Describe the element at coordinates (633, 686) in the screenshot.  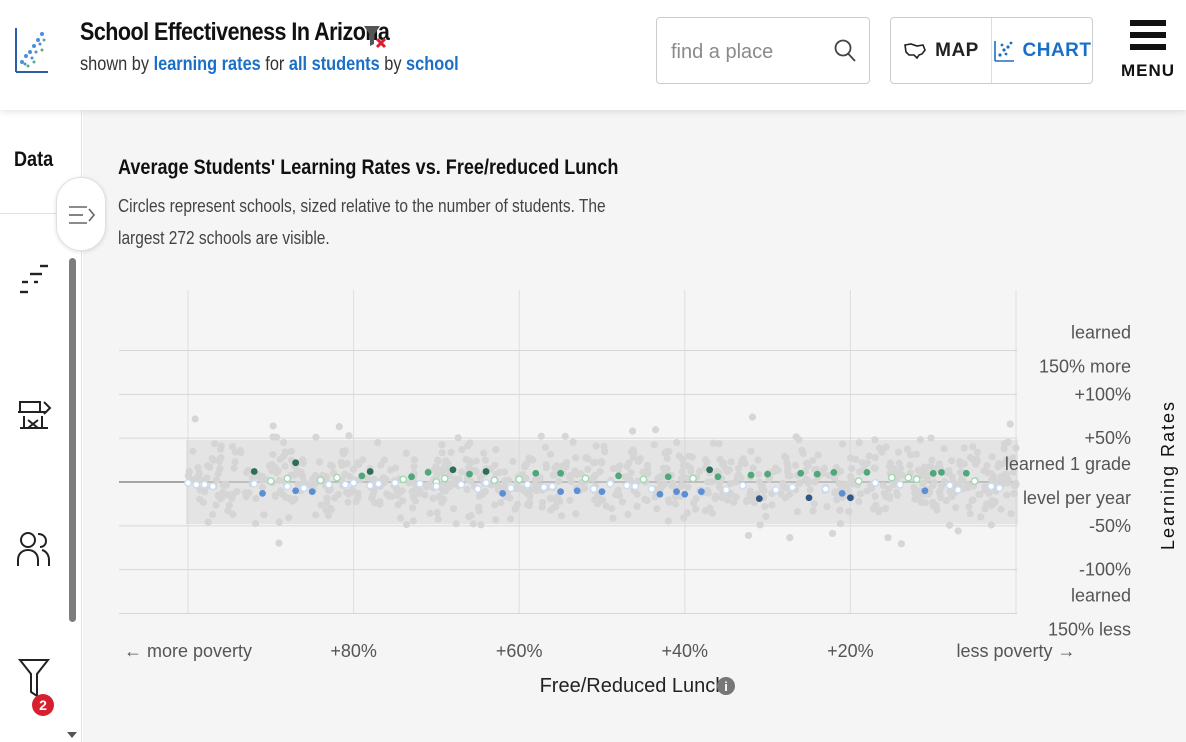
I see `x-axis-title: Free/Reduced Lunch` at that location.